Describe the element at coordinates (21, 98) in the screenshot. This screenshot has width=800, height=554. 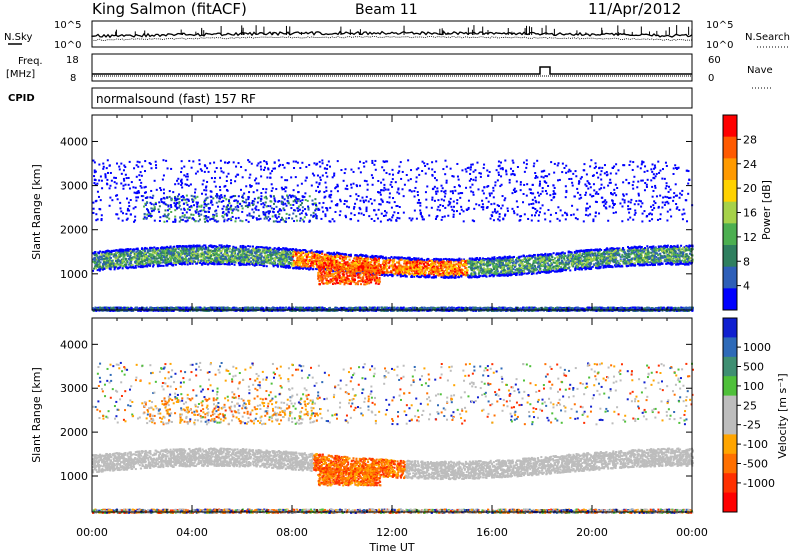
I see `cpid-label: CPID` at that location.